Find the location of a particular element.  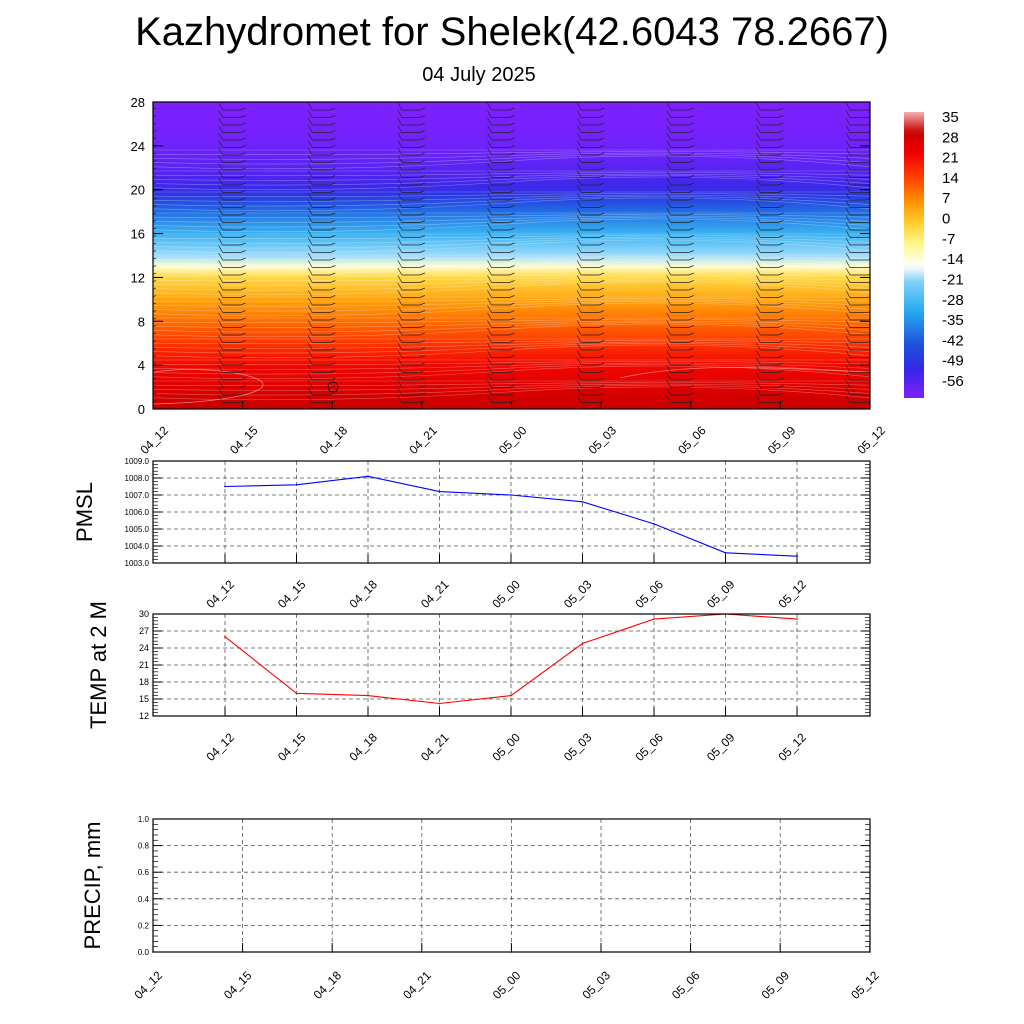

colorbar-label: -21 is located at coordinates (953, 279).